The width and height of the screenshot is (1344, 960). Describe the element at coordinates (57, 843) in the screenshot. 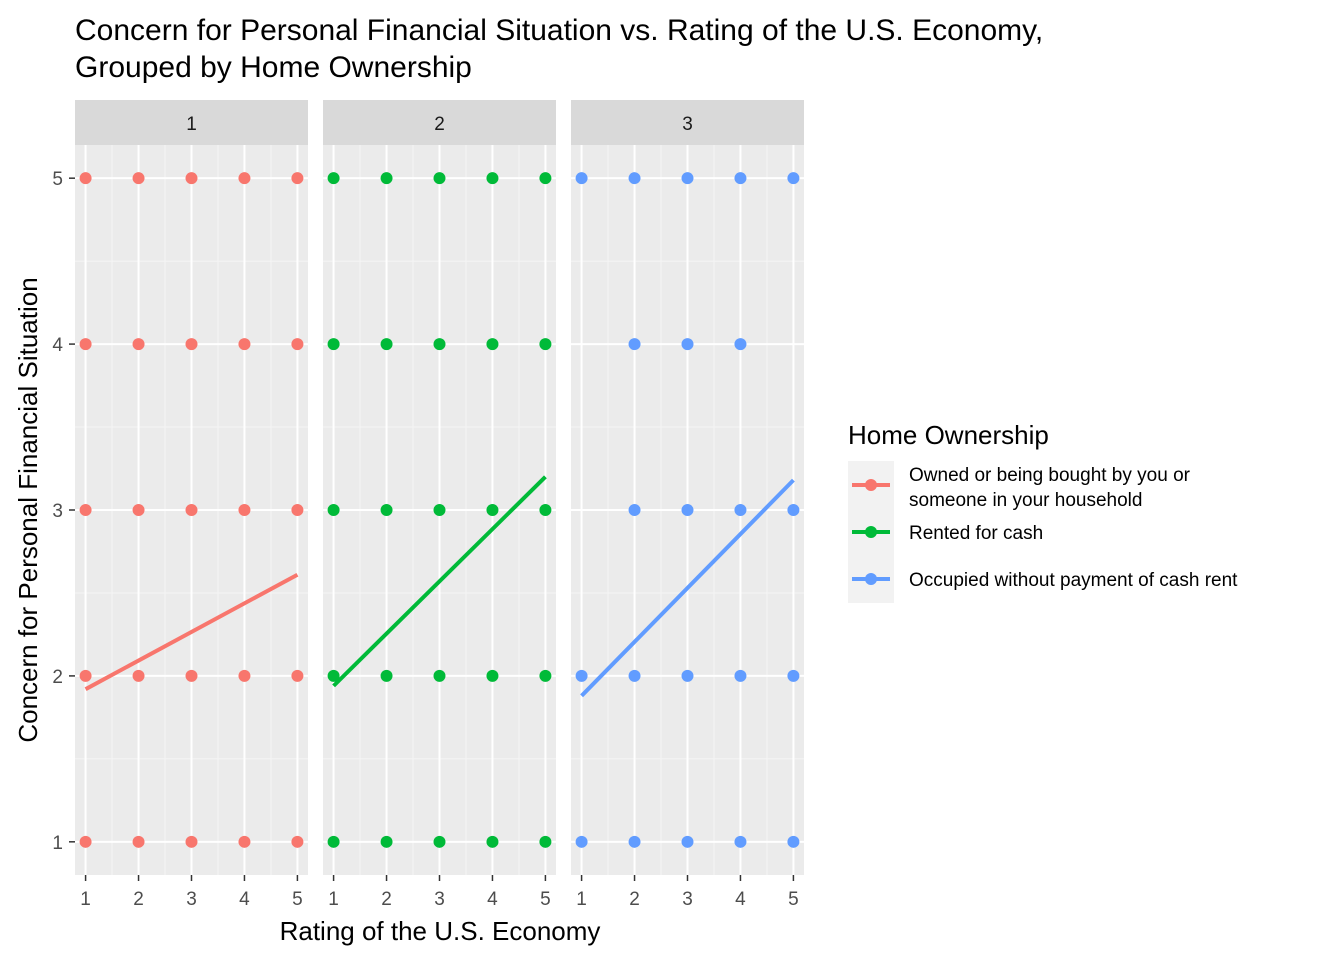

I see `y-tick-label: 1` at that location.